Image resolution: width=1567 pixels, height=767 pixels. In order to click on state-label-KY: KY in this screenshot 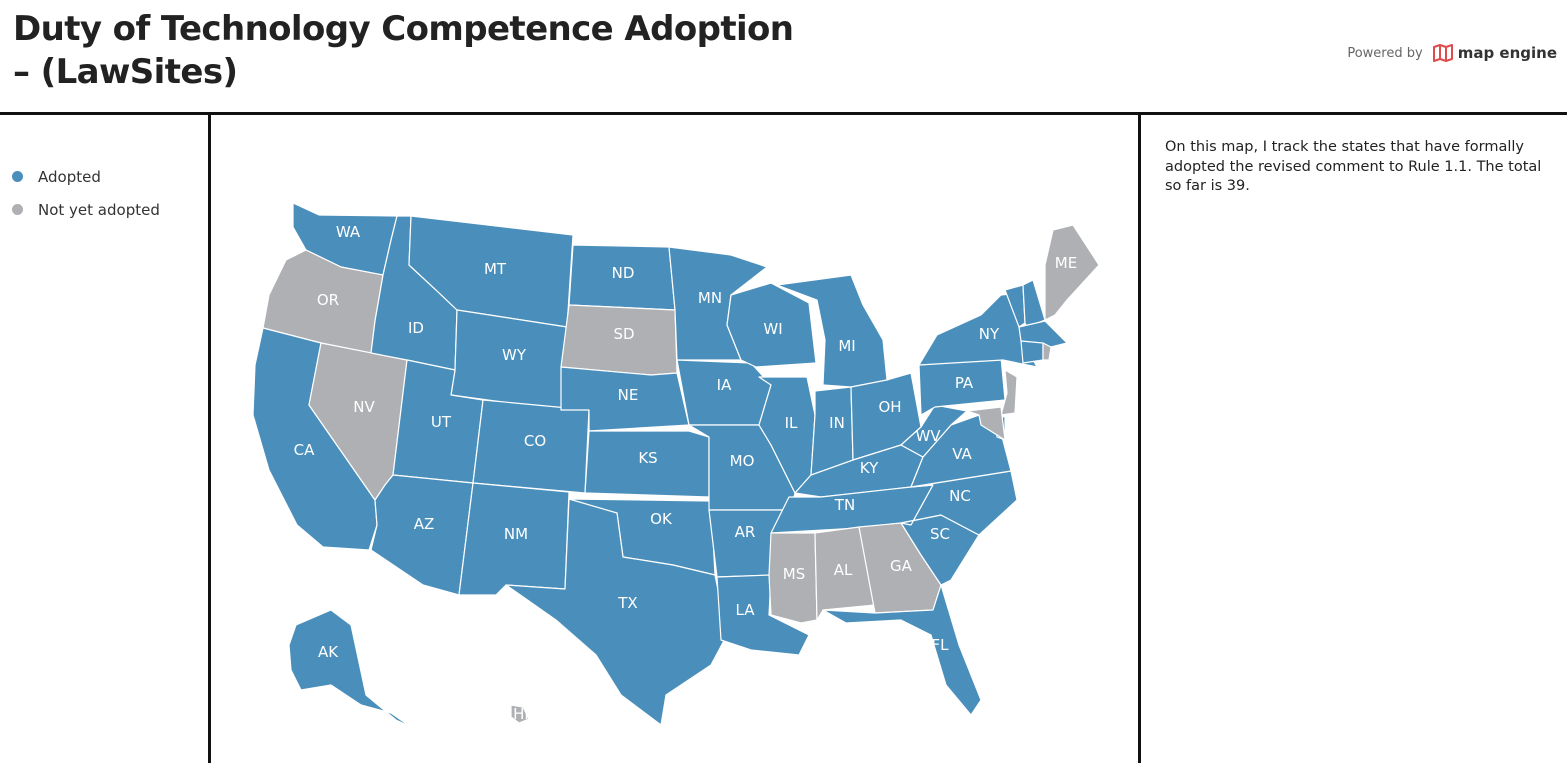, I will do `click(869, 468)`.